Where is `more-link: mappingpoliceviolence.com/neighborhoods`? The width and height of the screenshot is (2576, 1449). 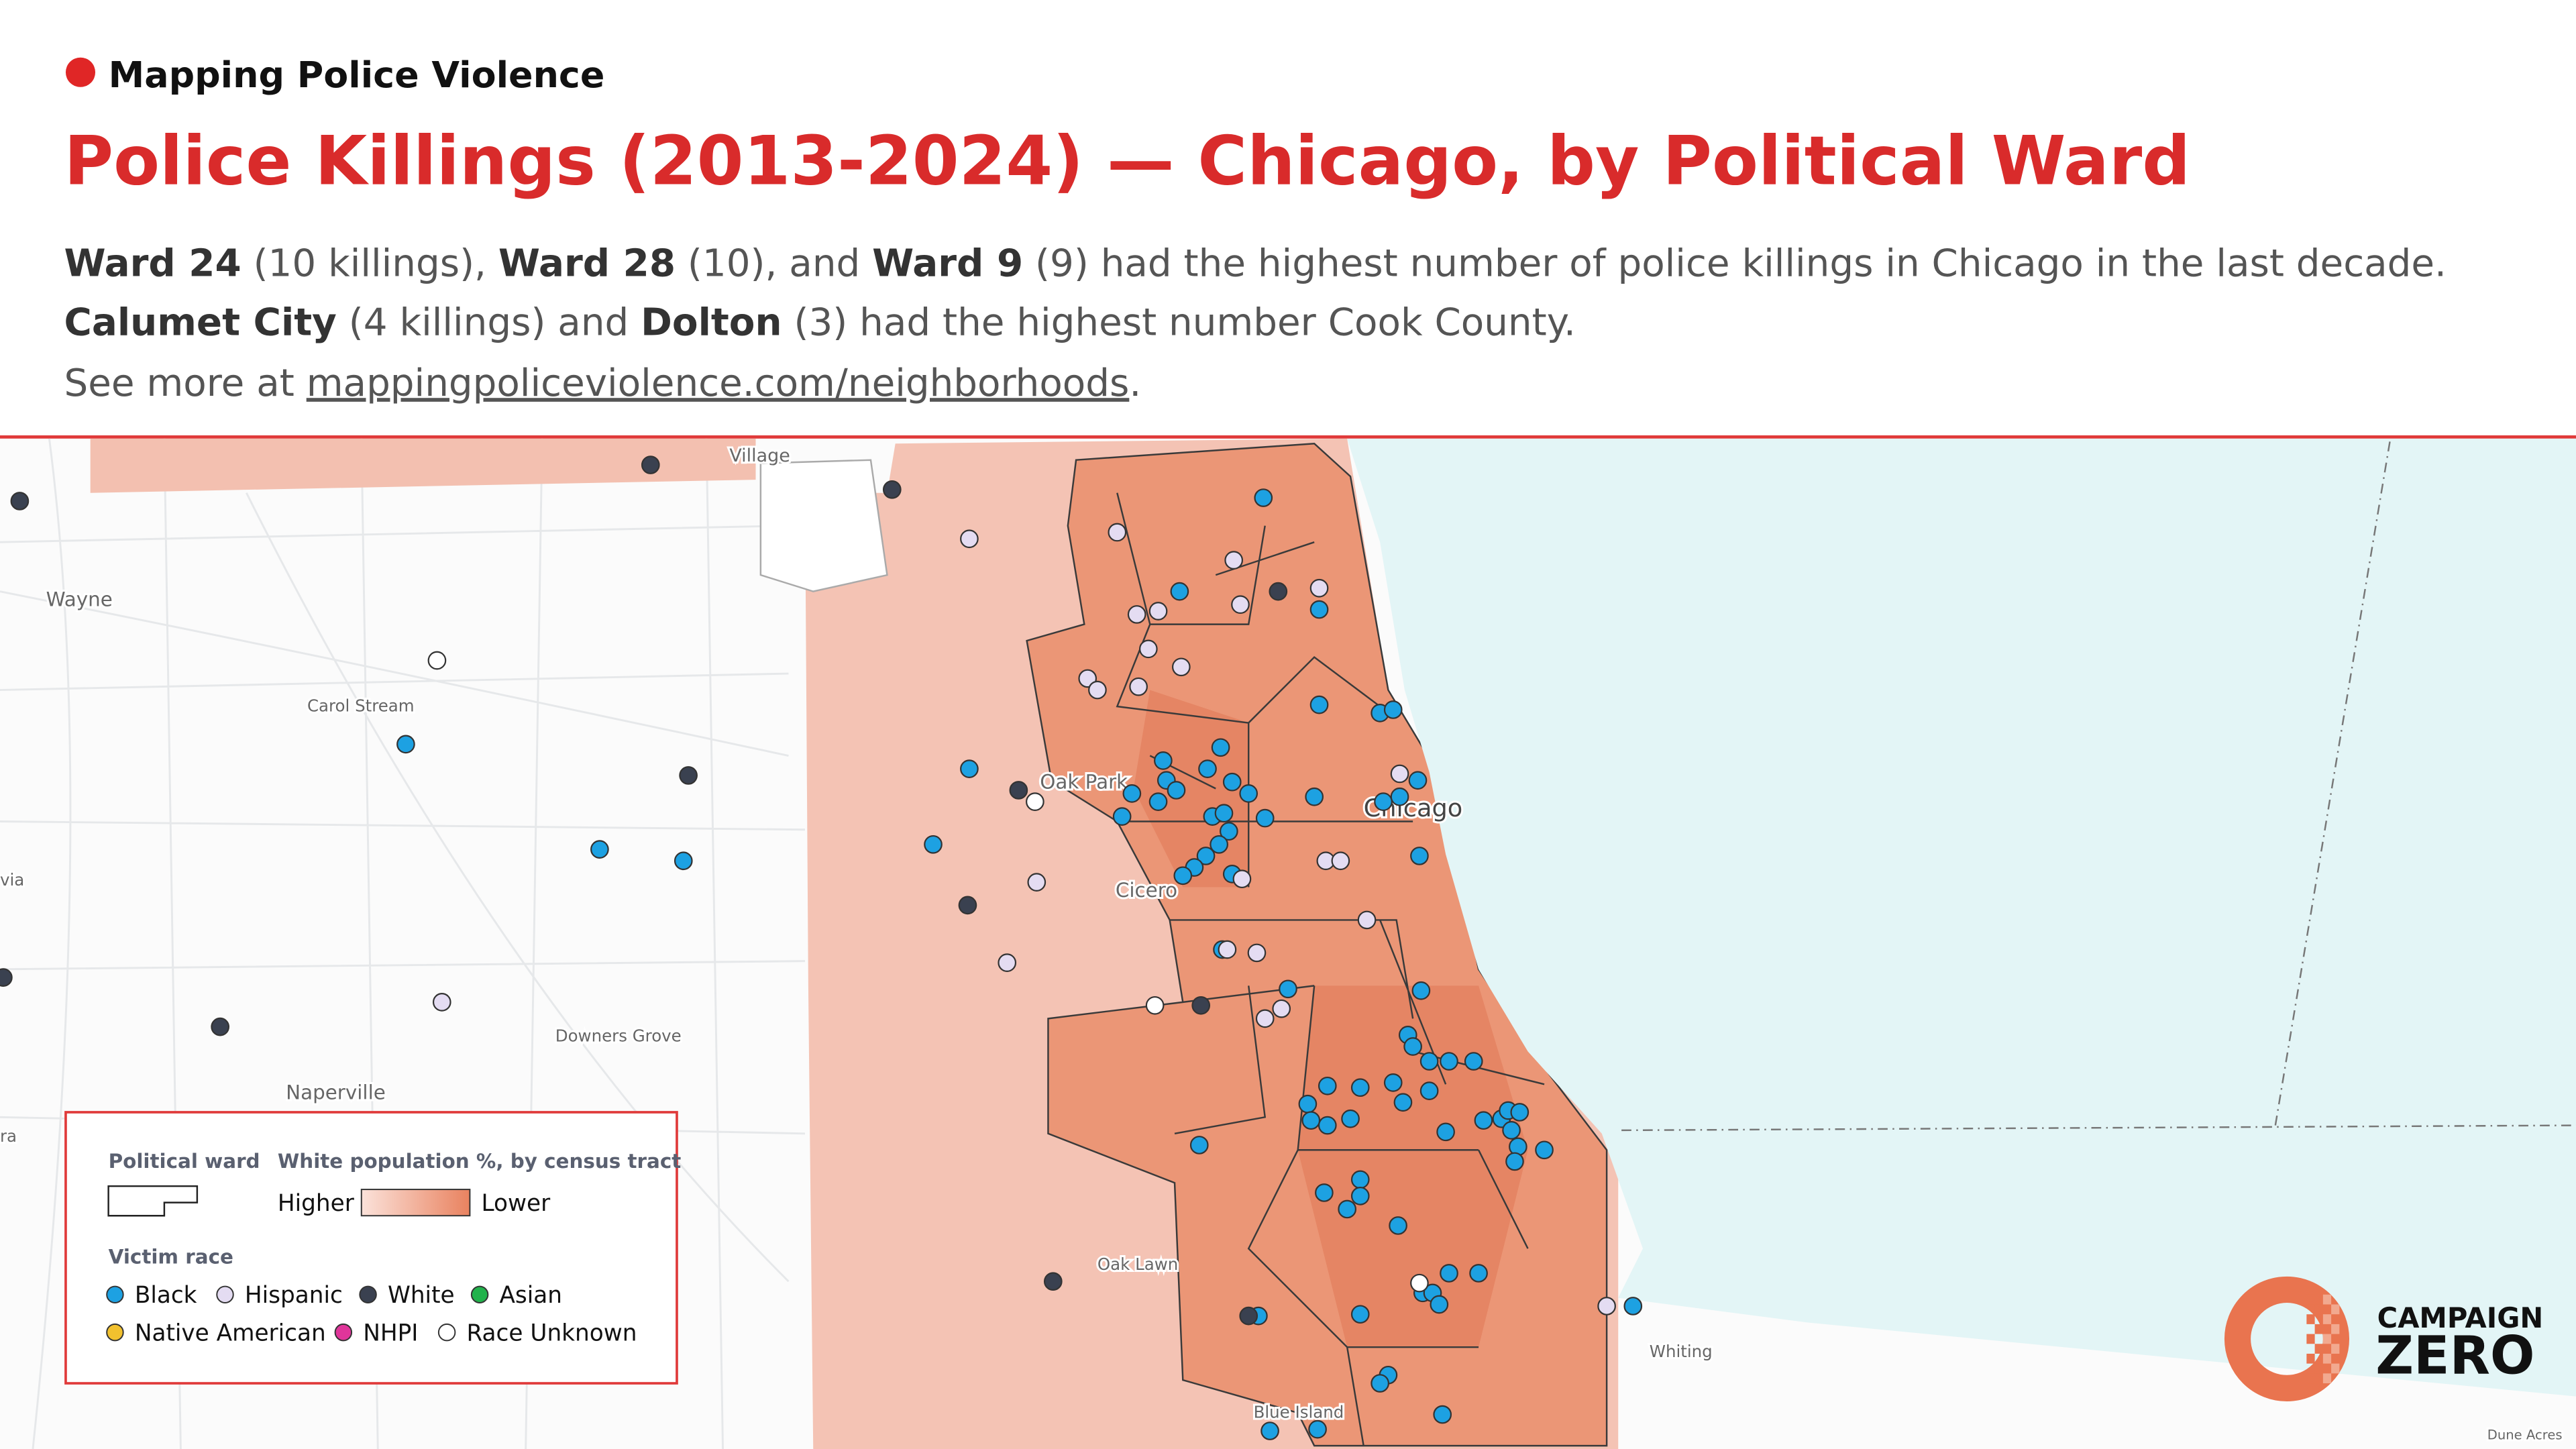
more-link: mappingpoliceviolence.com/neighborhoods is located at coordinates (718, 383).